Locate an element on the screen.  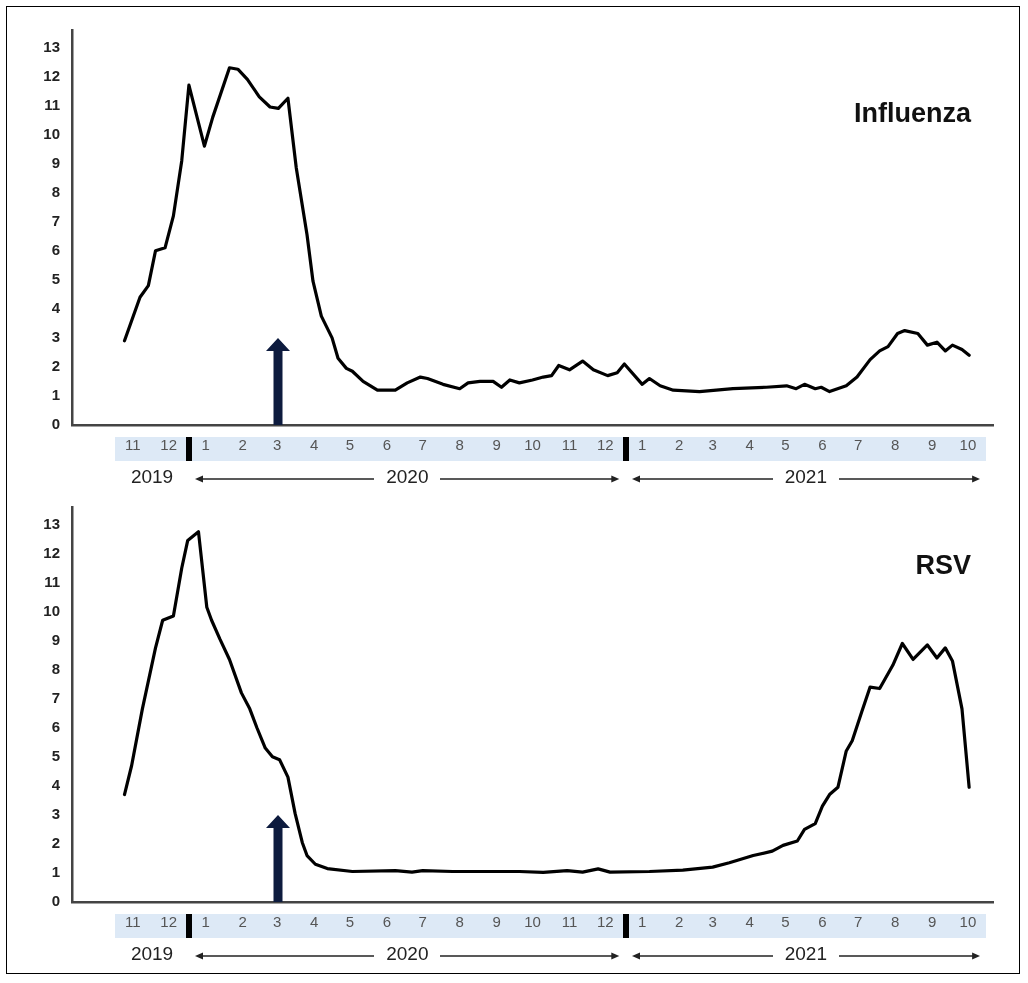
text: RSV is located at coordinates (943, 565).